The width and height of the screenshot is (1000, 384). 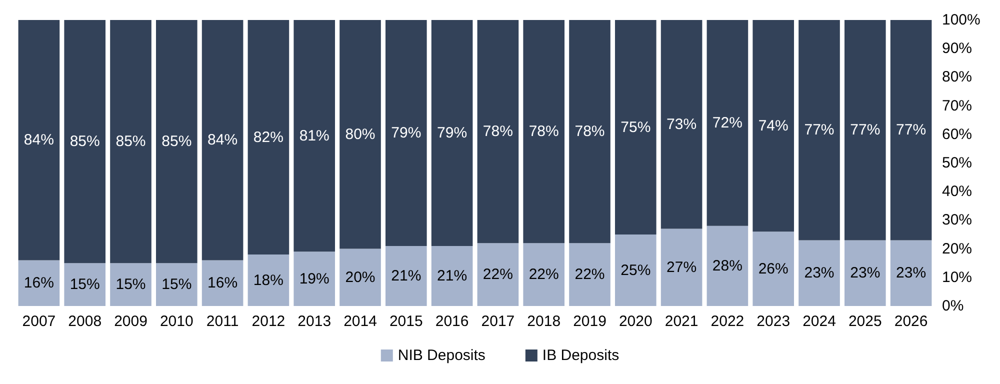 What do you see at coordinates (961, 20) in the screenshot?
I see `y-tick-label: 100%` at bounding box center [961, 20].